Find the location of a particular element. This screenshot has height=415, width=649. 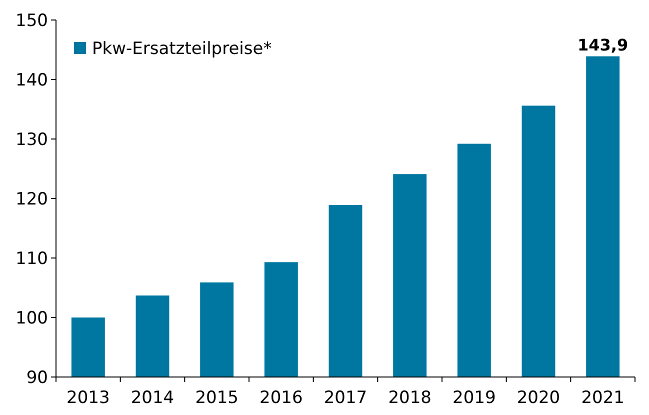

x-tick-label: 2016 is located at coordinates (281, 398).